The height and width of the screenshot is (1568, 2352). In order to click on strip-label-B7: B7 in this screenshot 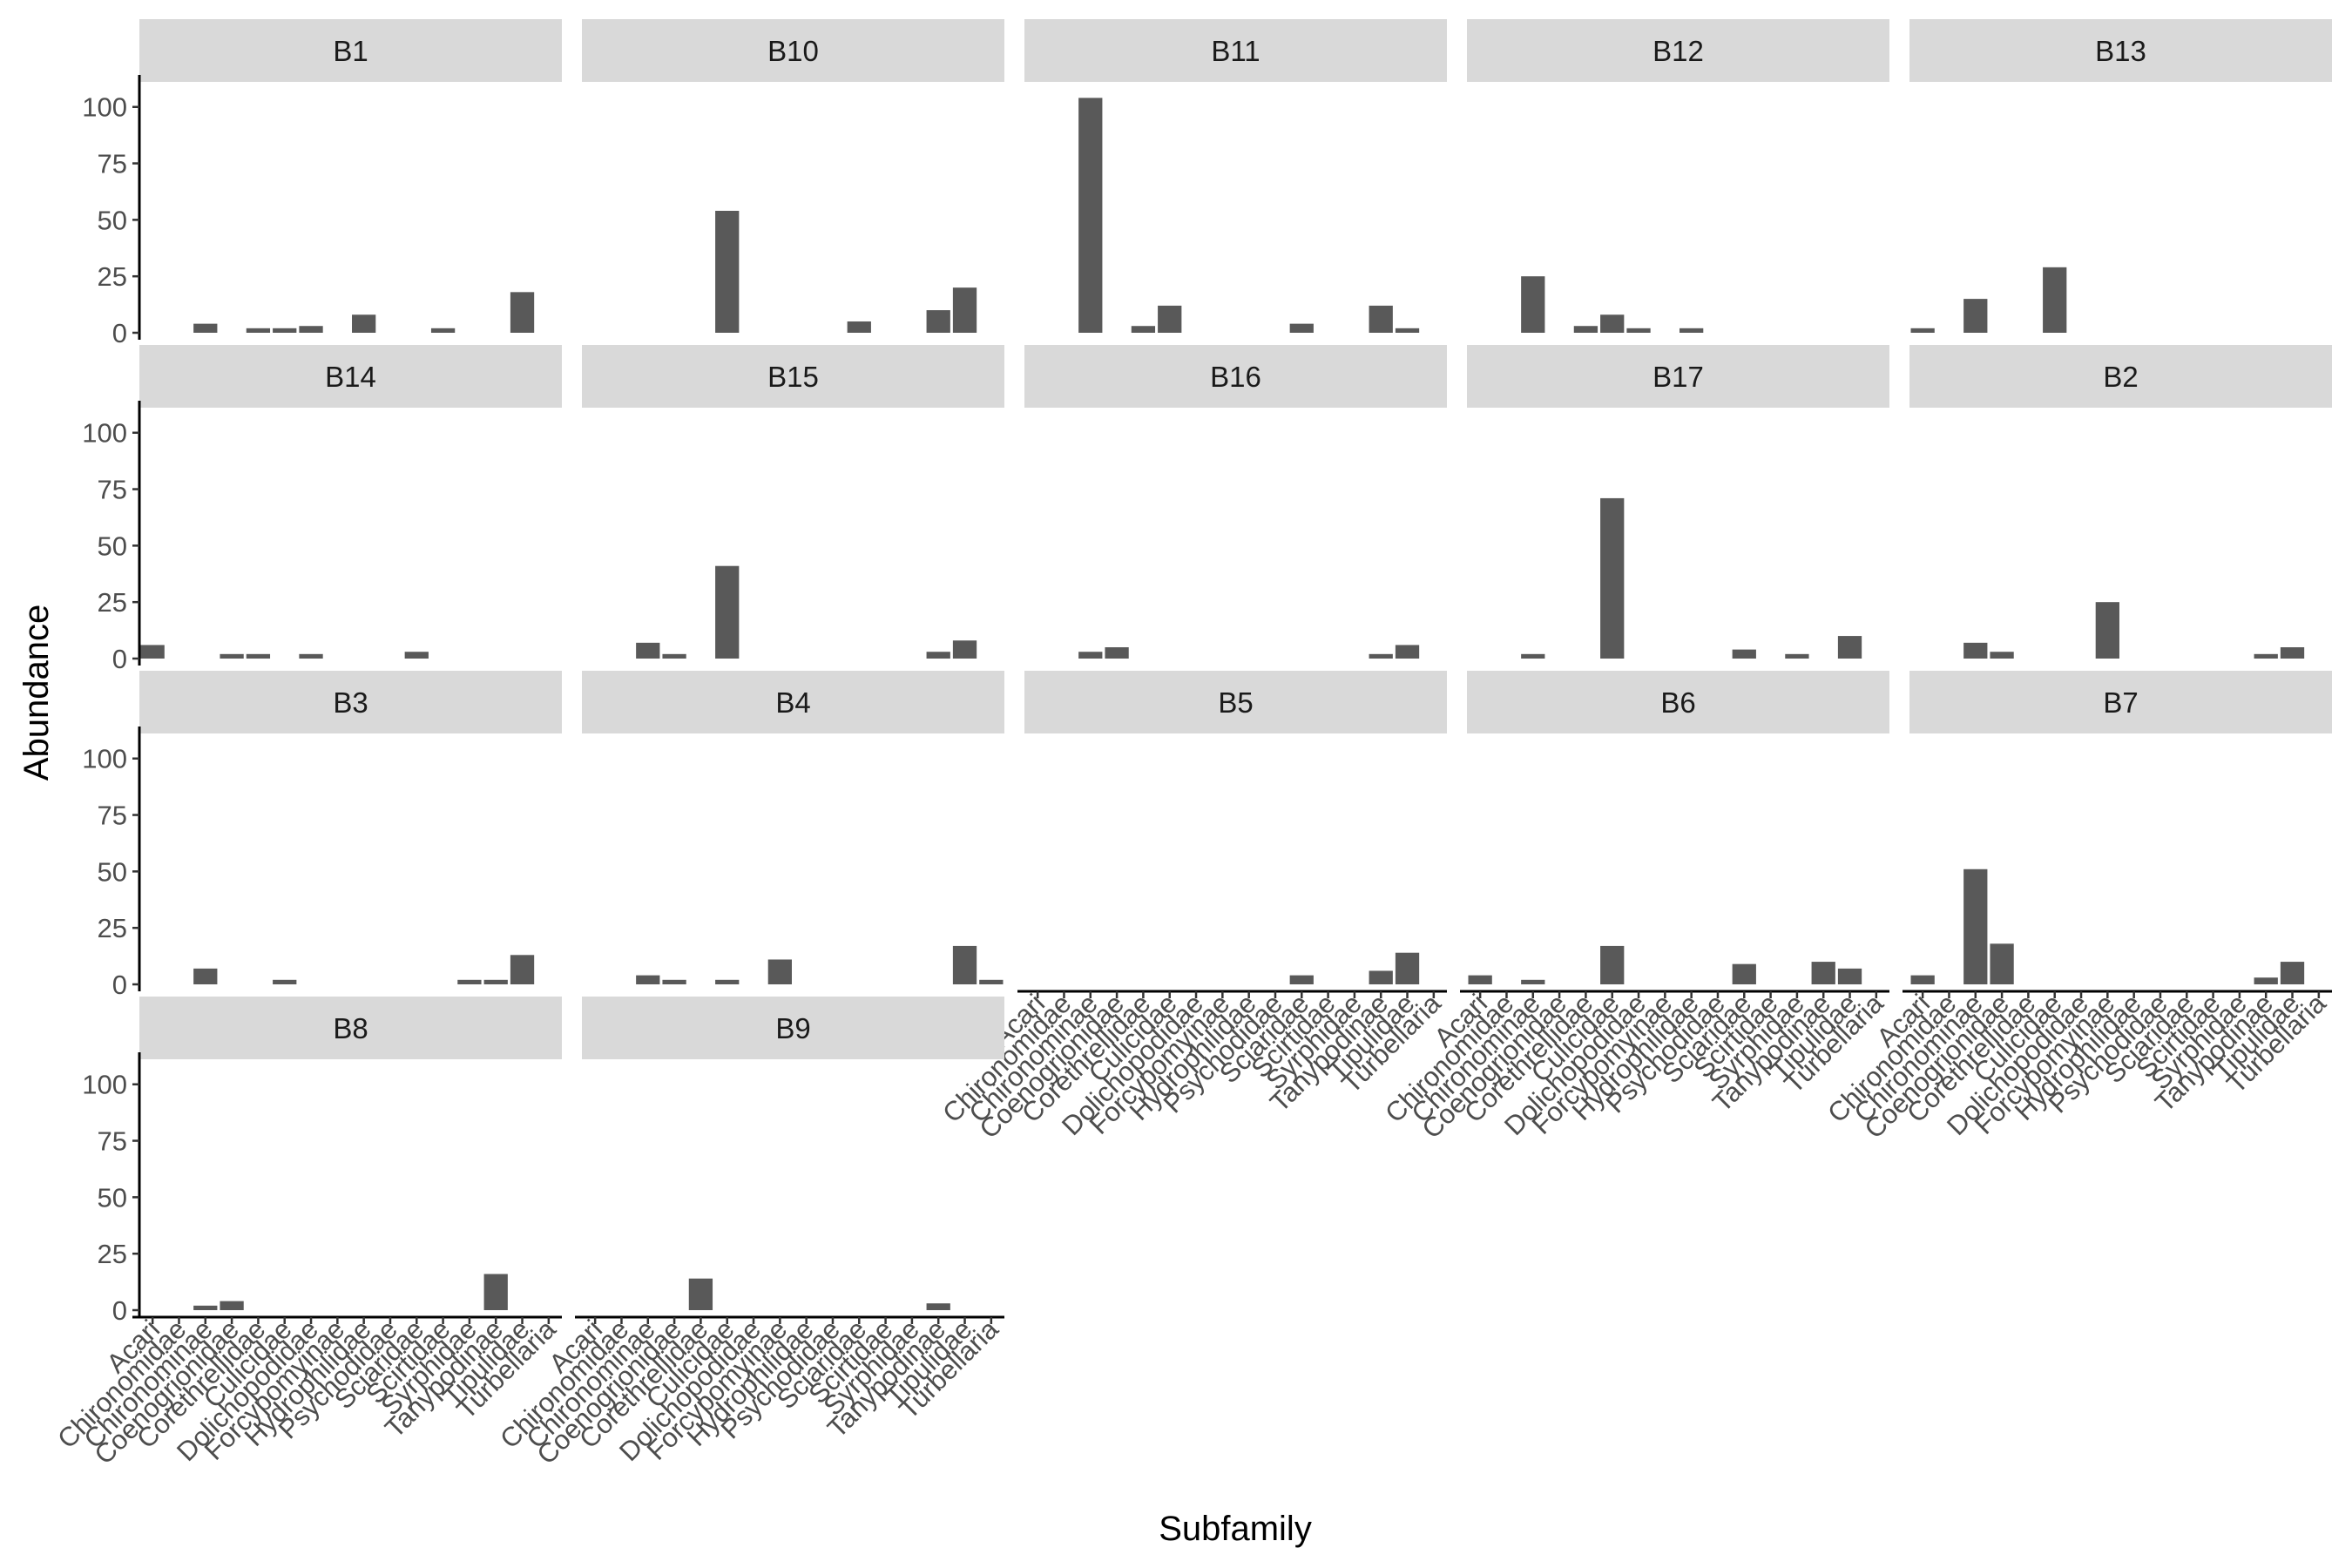, I will do `click(2121, 702)`.